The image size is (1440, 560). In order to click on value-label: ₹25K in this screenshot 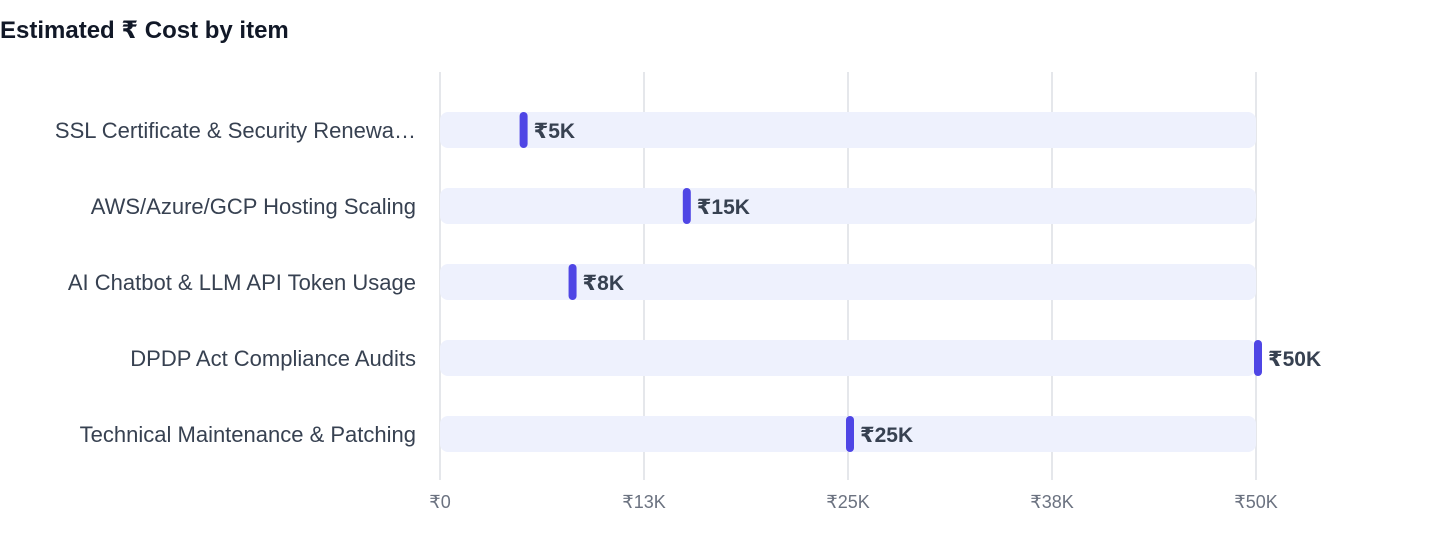, I will do `click(886, 435)`.